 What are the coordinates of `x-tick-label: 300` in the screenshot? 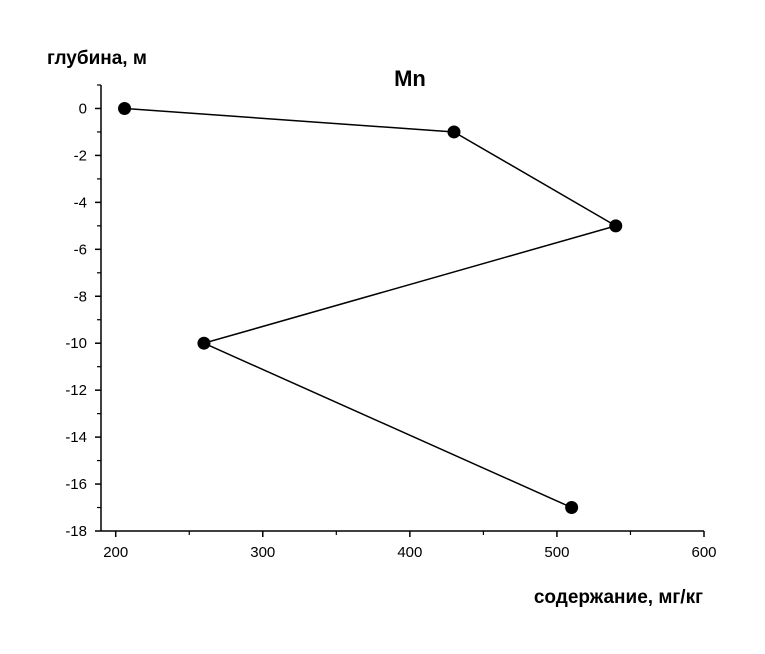 It's located at (262, 552).